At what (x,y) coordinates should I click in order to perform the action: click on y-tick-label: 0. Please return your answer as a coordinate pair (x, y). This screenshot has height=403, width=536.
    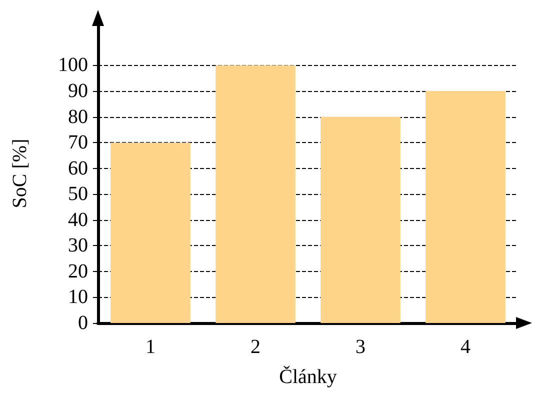
    Looking at the image, I should click on (83, 323).